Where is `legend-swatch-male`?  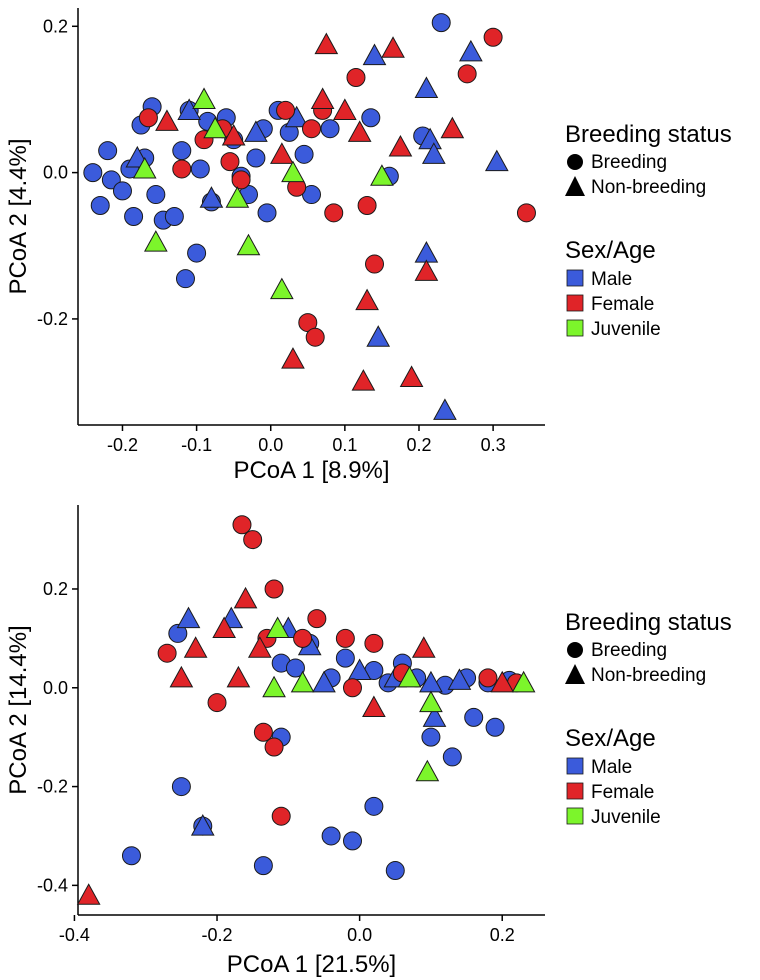 legend-swatch-male is located at coordinates (575, 766).